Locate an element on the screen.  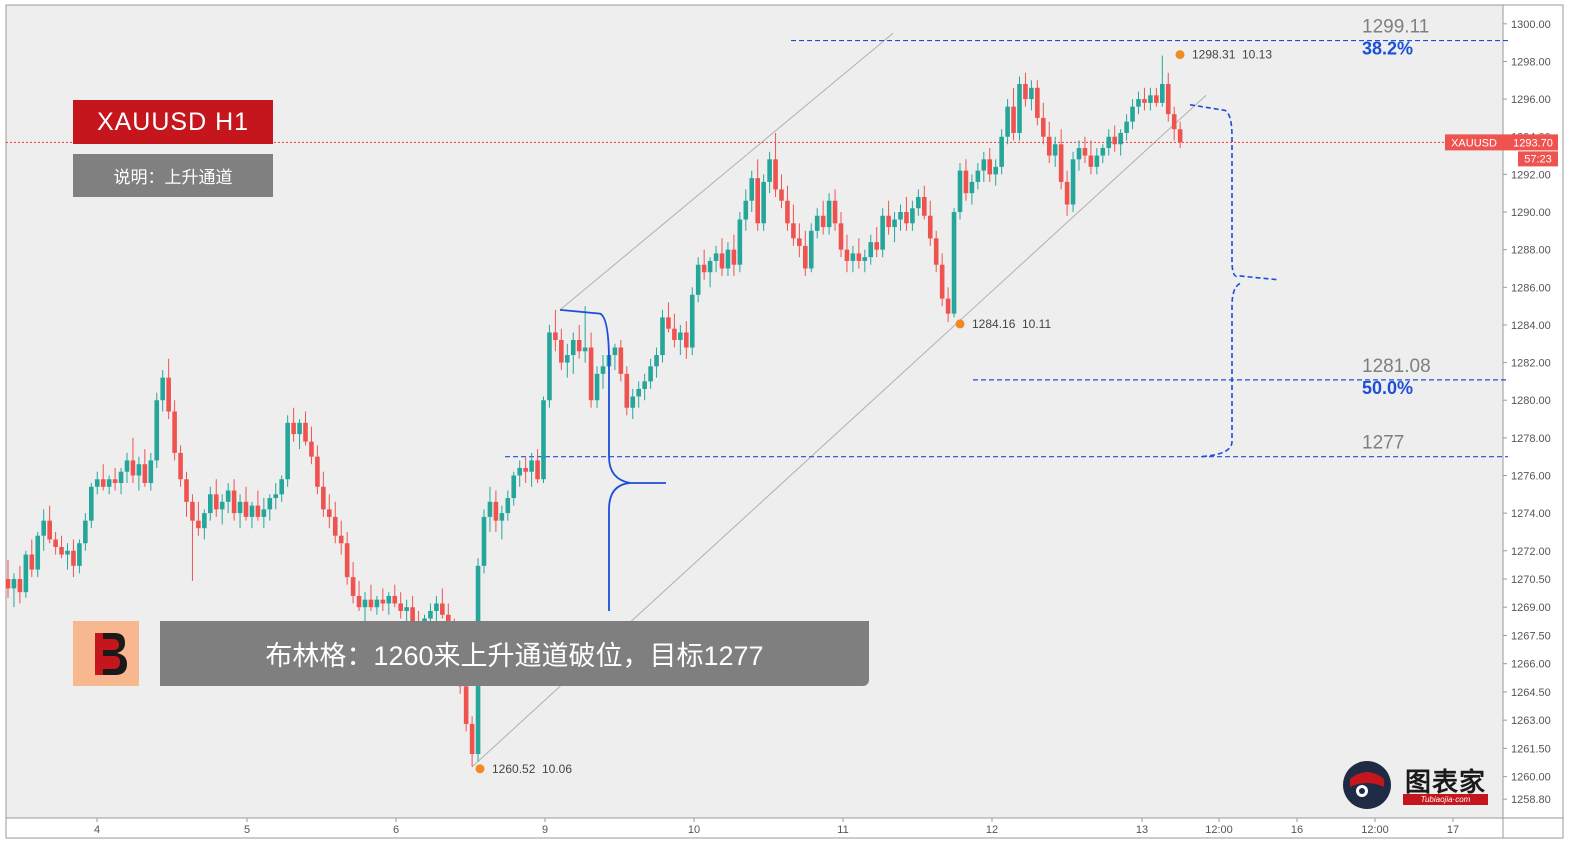
y-tick-label: 1264.50 is located at coordinates (1531, 693).